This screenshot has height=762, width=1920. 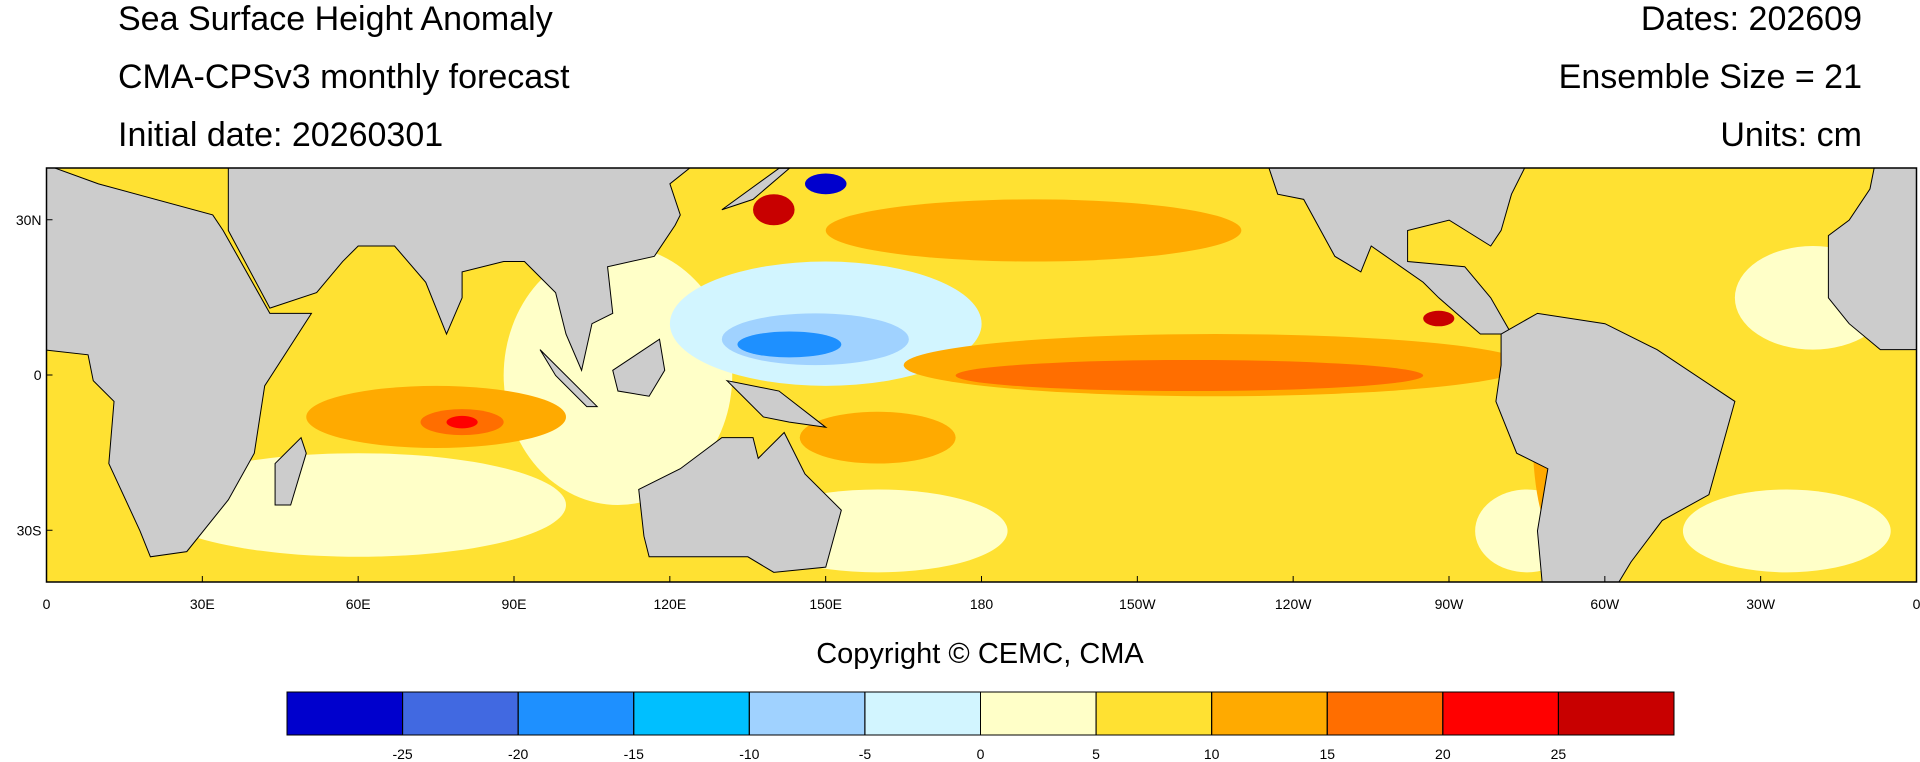 I want to click on x-tick-label: 60W, so click(x=1605, y=604).